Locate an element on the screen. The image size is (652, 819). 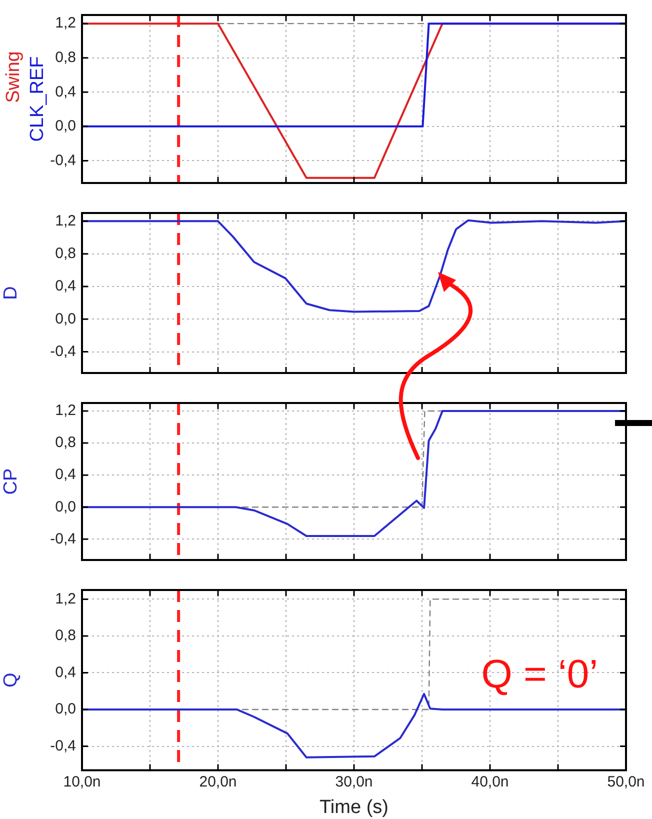
y-axis-title: CP is located at coordinates (11, 481).